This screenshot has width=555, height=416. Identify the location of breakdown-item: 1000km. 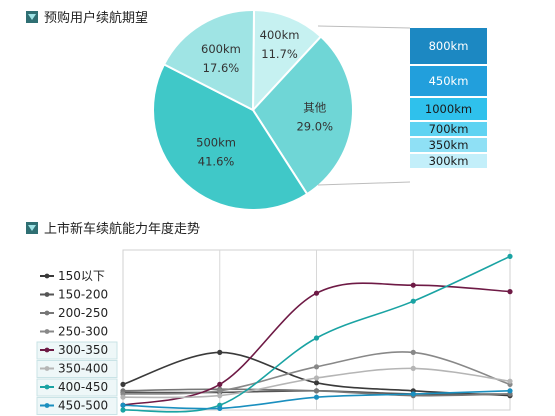
(448, 109).